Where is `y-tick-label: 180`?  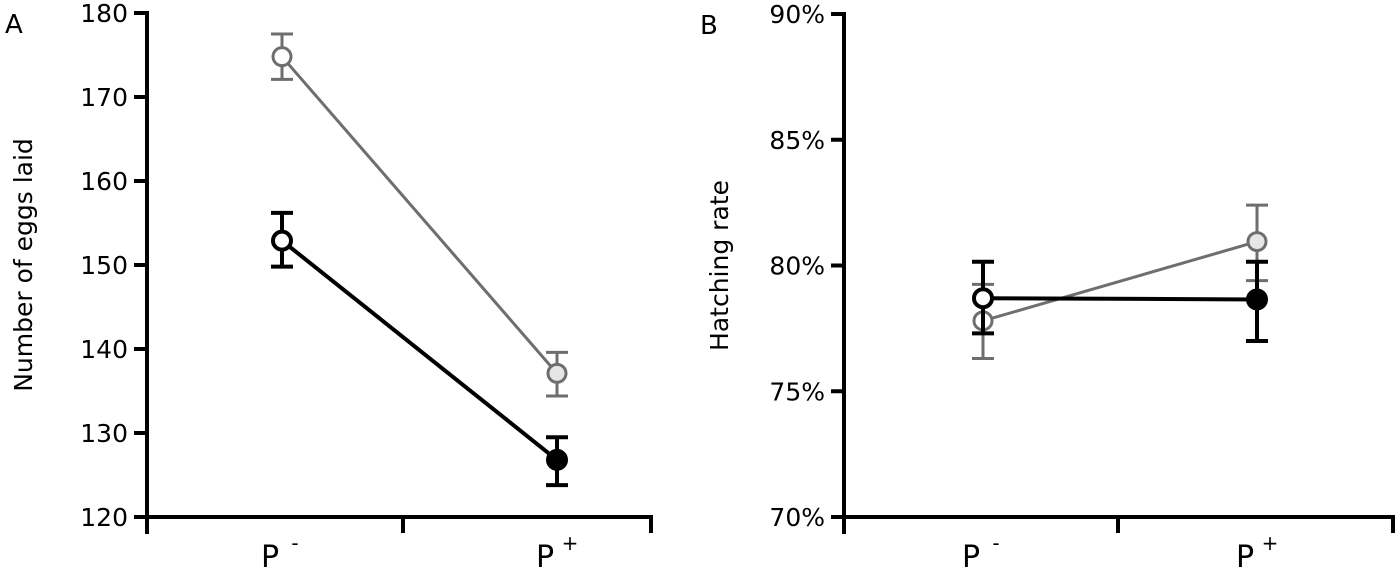
y-tick-label: 180 is located at coordinates (104, 14).